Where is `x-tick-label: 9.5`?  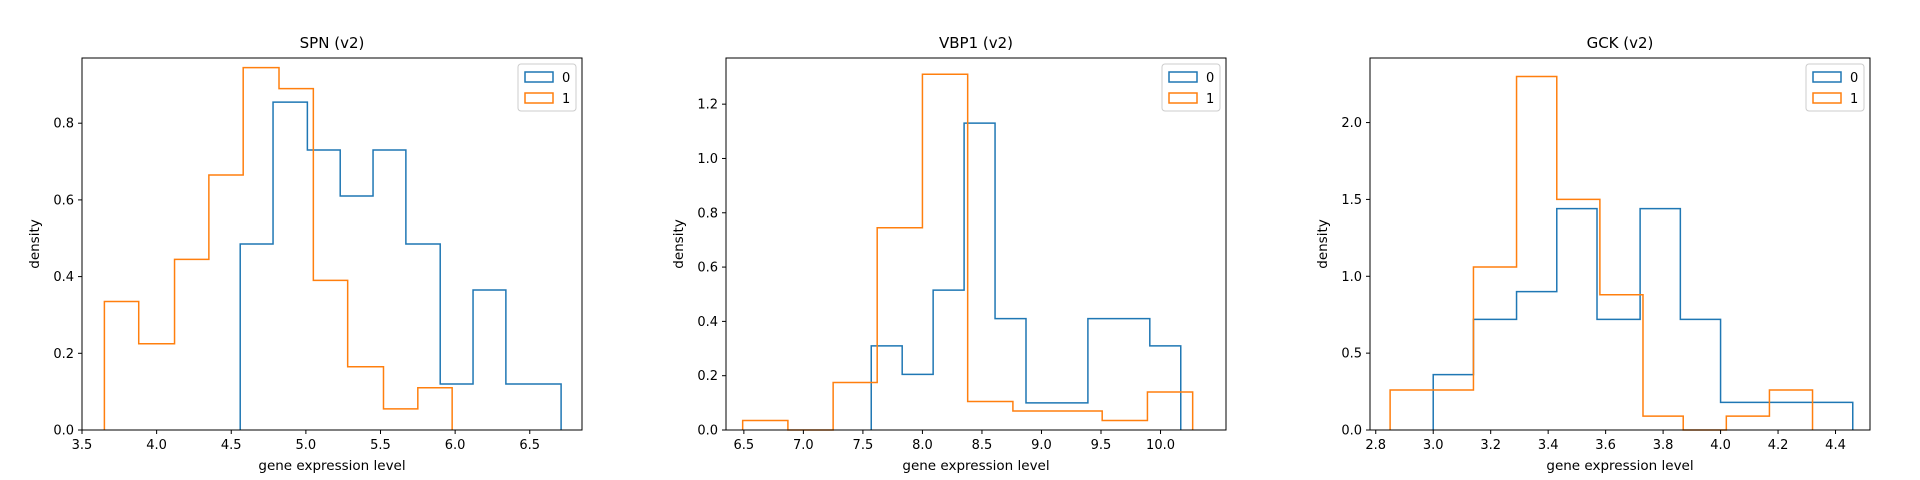 x-tick-label: 9.5 is located at coordinates (1101, 445).